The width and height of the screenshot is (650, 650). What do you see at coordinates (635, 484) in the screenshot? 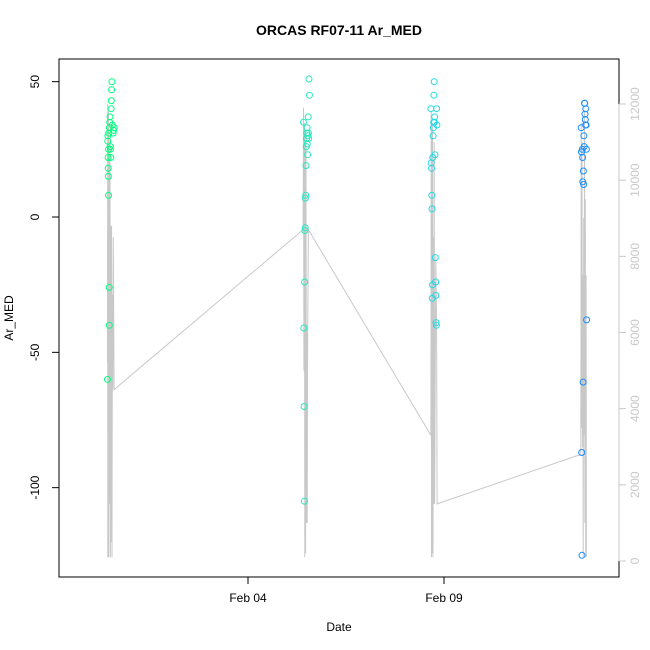
I see `y2-tick-label: 2000` at bounding box center [635, 484].